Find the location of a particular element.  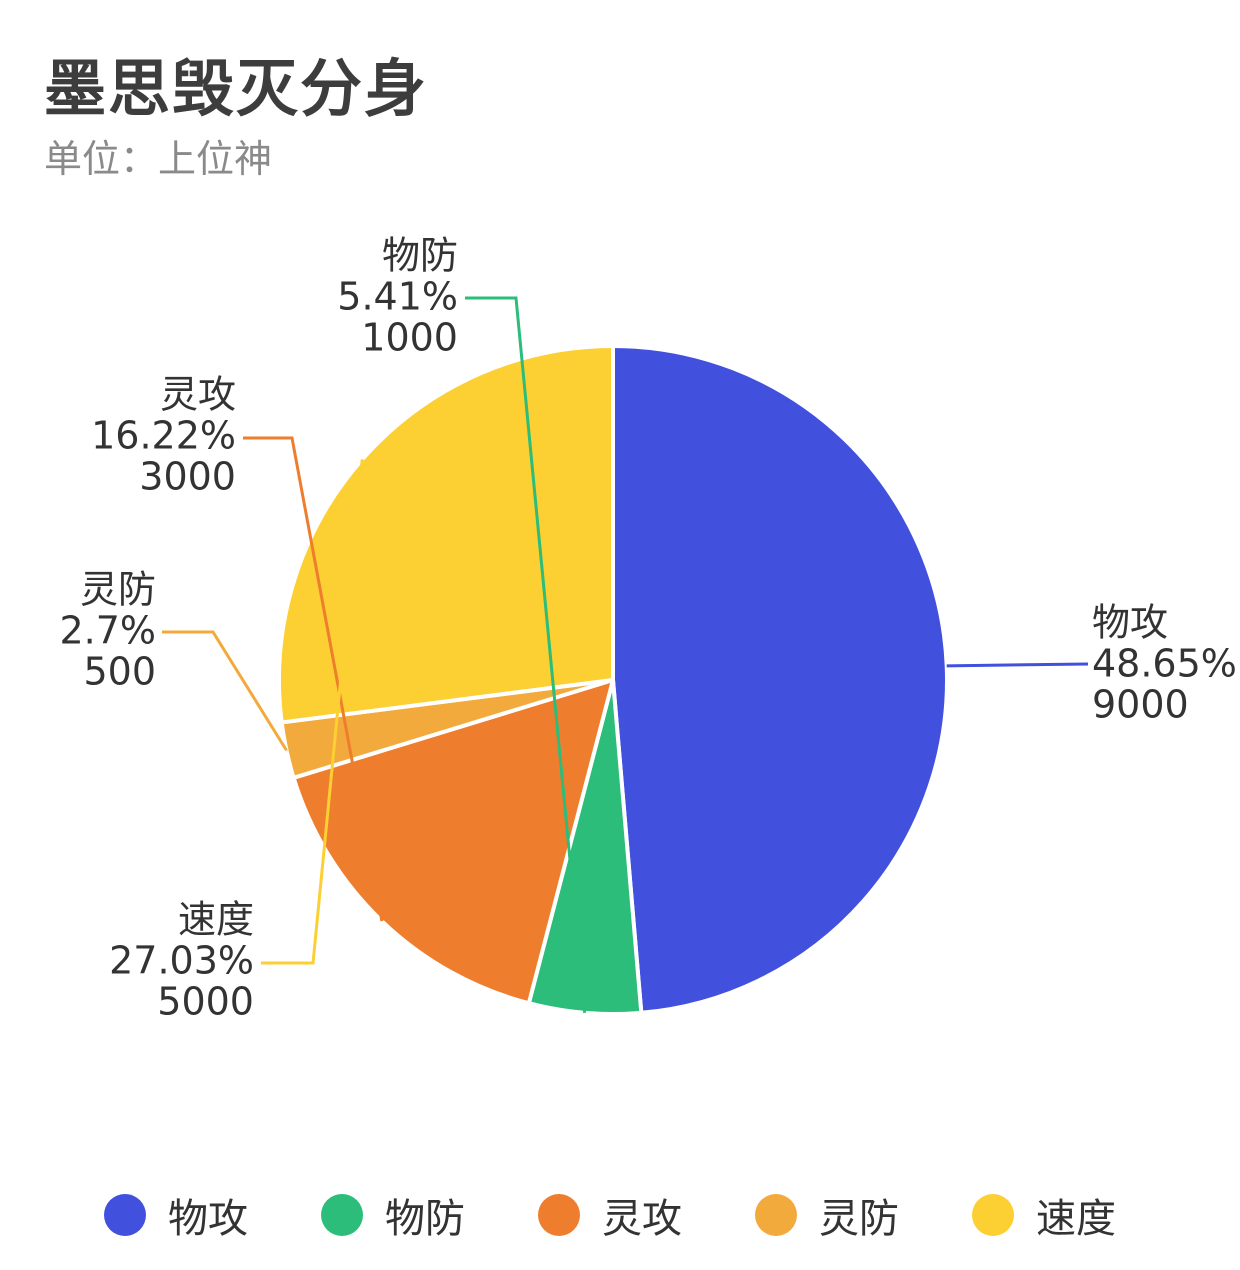

slice-label-value: 500 is located at coordinates (119, 672).